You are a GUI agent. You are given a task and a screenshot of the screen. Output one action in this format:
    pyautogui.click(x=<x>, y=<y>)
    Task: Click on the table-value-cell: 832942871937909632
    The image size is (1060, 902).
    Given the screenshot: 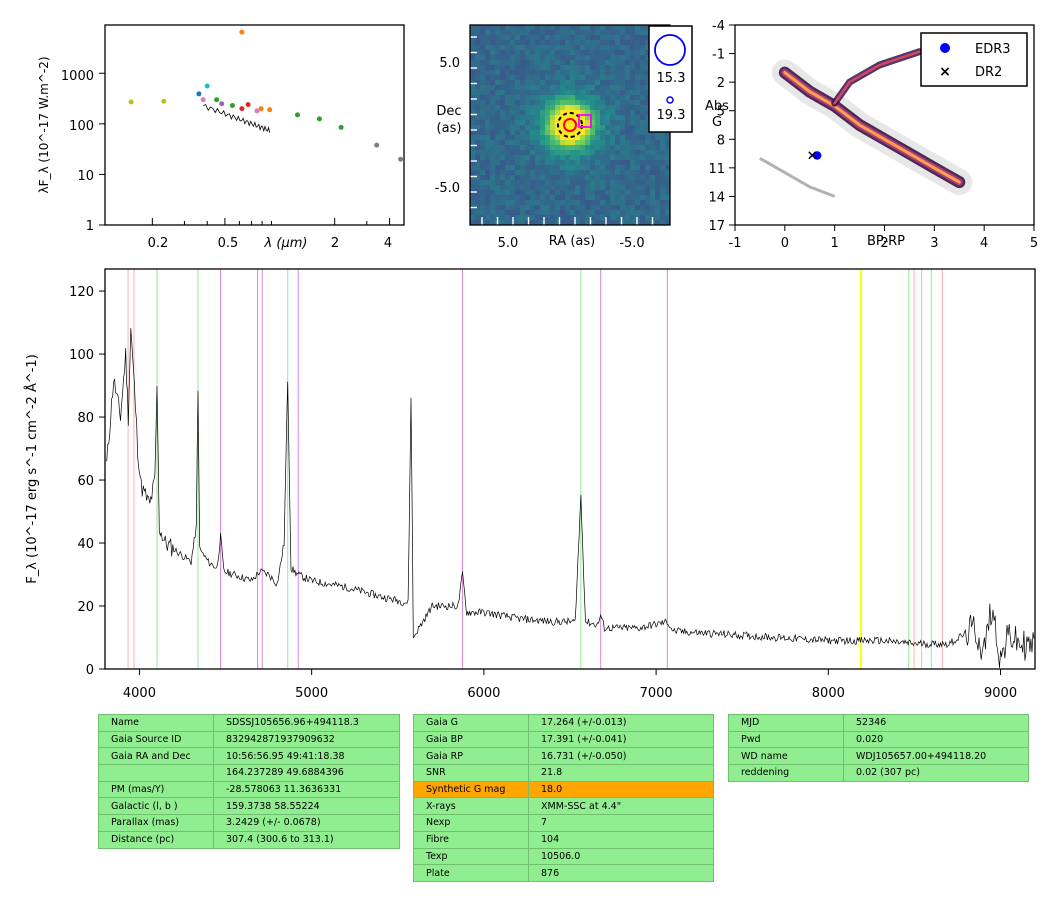 What is the action you would take?
    pyautogui.click(x=306, y=739)
    